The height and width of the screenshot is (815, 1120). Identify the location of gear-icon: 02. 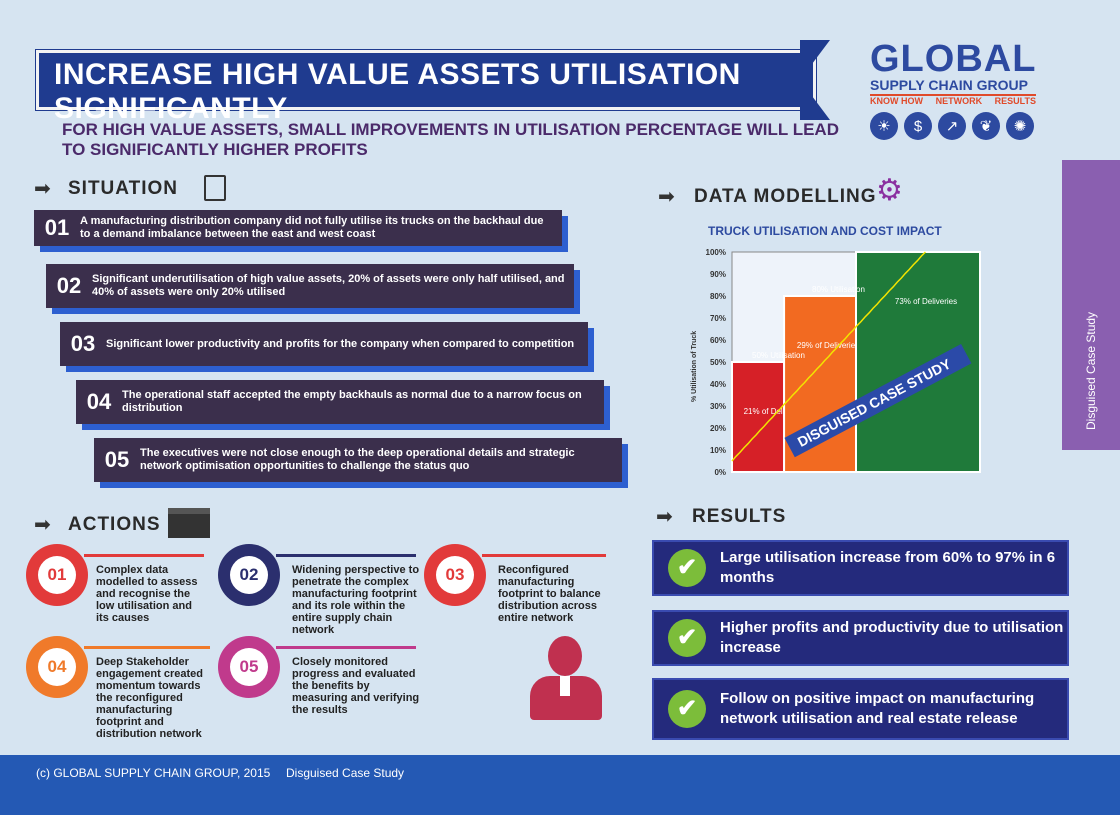
(249, 575).